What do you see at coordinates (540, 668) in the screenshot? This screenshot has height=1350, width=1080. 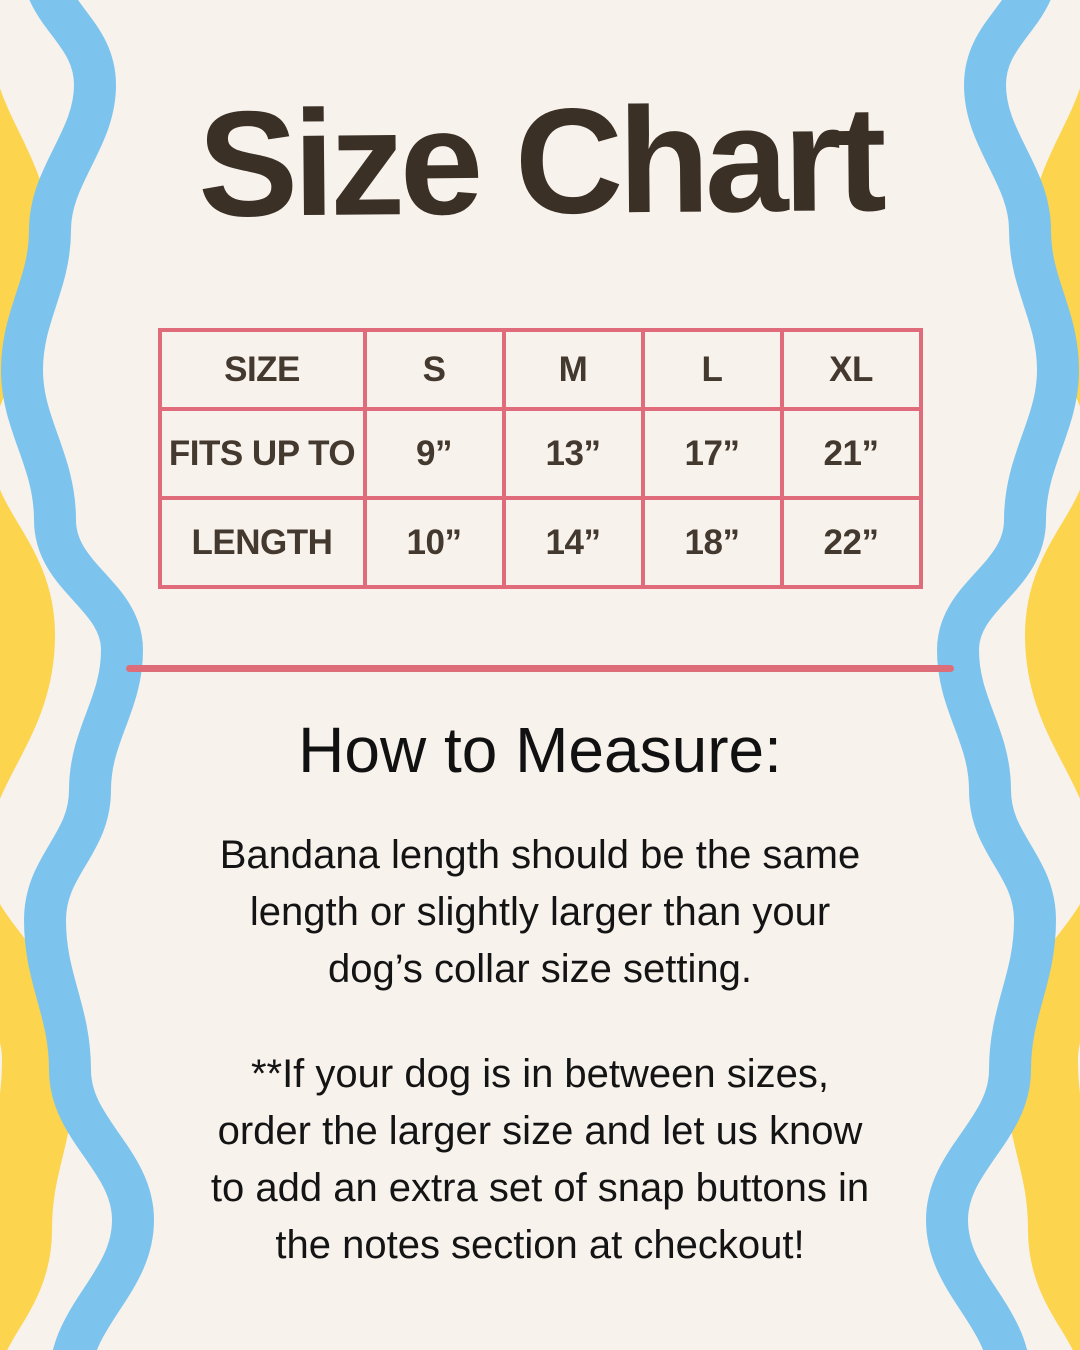 I see `section-divider` at bounding box center [540, 668].